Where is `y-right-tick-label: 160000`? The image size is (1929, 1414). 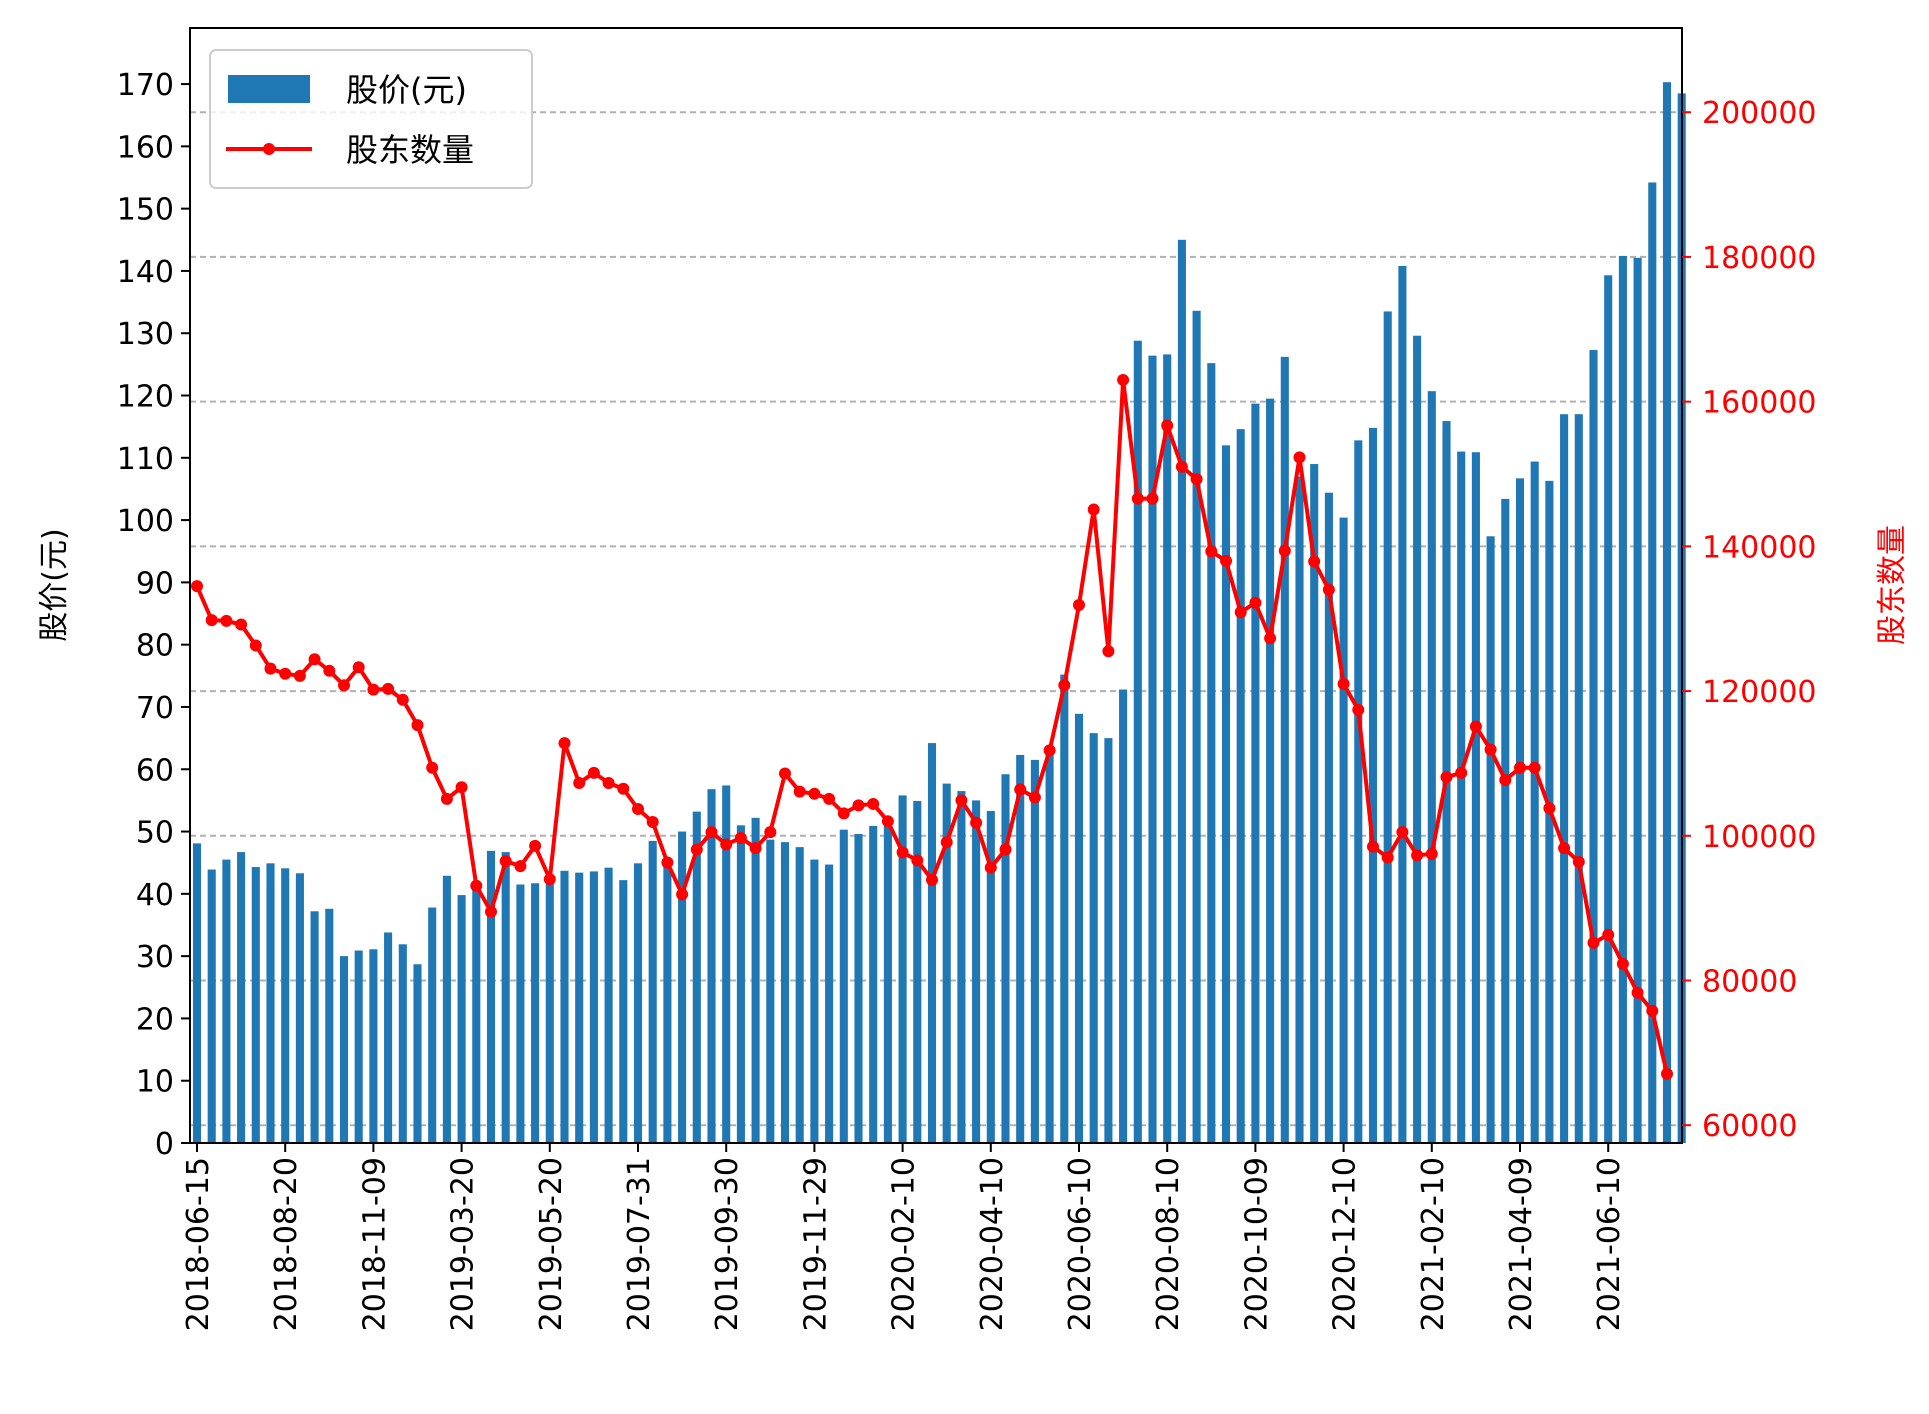
y-right-tick-label: 160000 is located at coordinates (1759, 403).